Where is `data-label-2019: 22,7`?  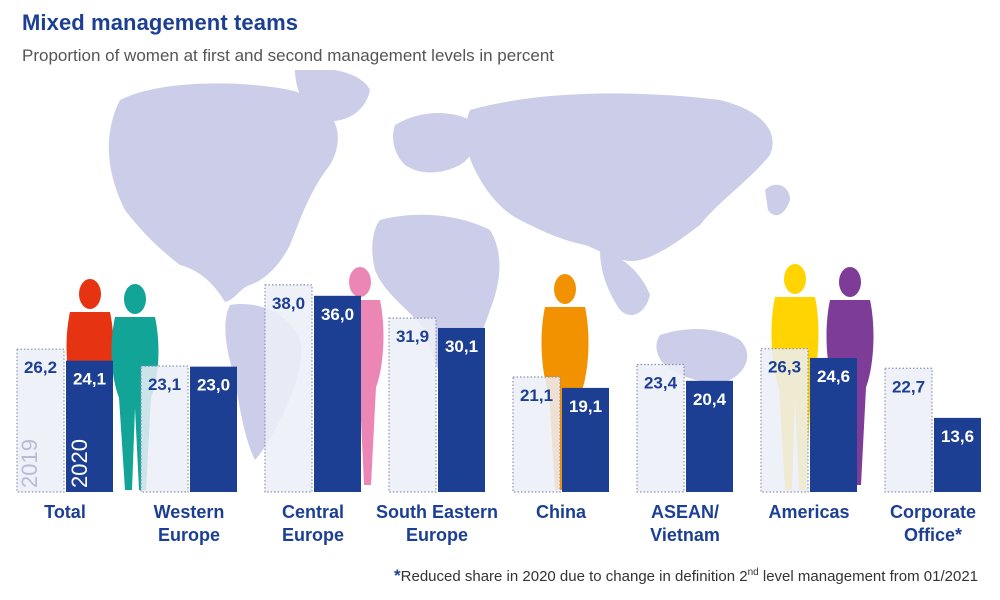 data-label-2019: 22,7 is located at coordinates (908, 386).